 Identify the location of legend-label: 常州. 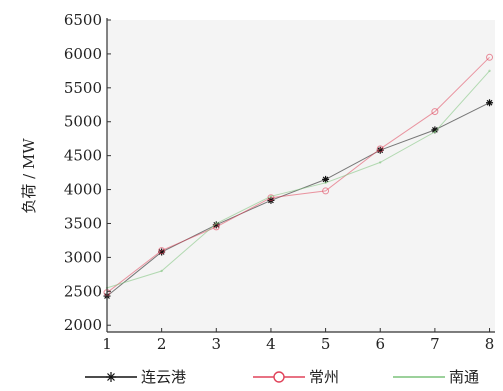
(324, 377).